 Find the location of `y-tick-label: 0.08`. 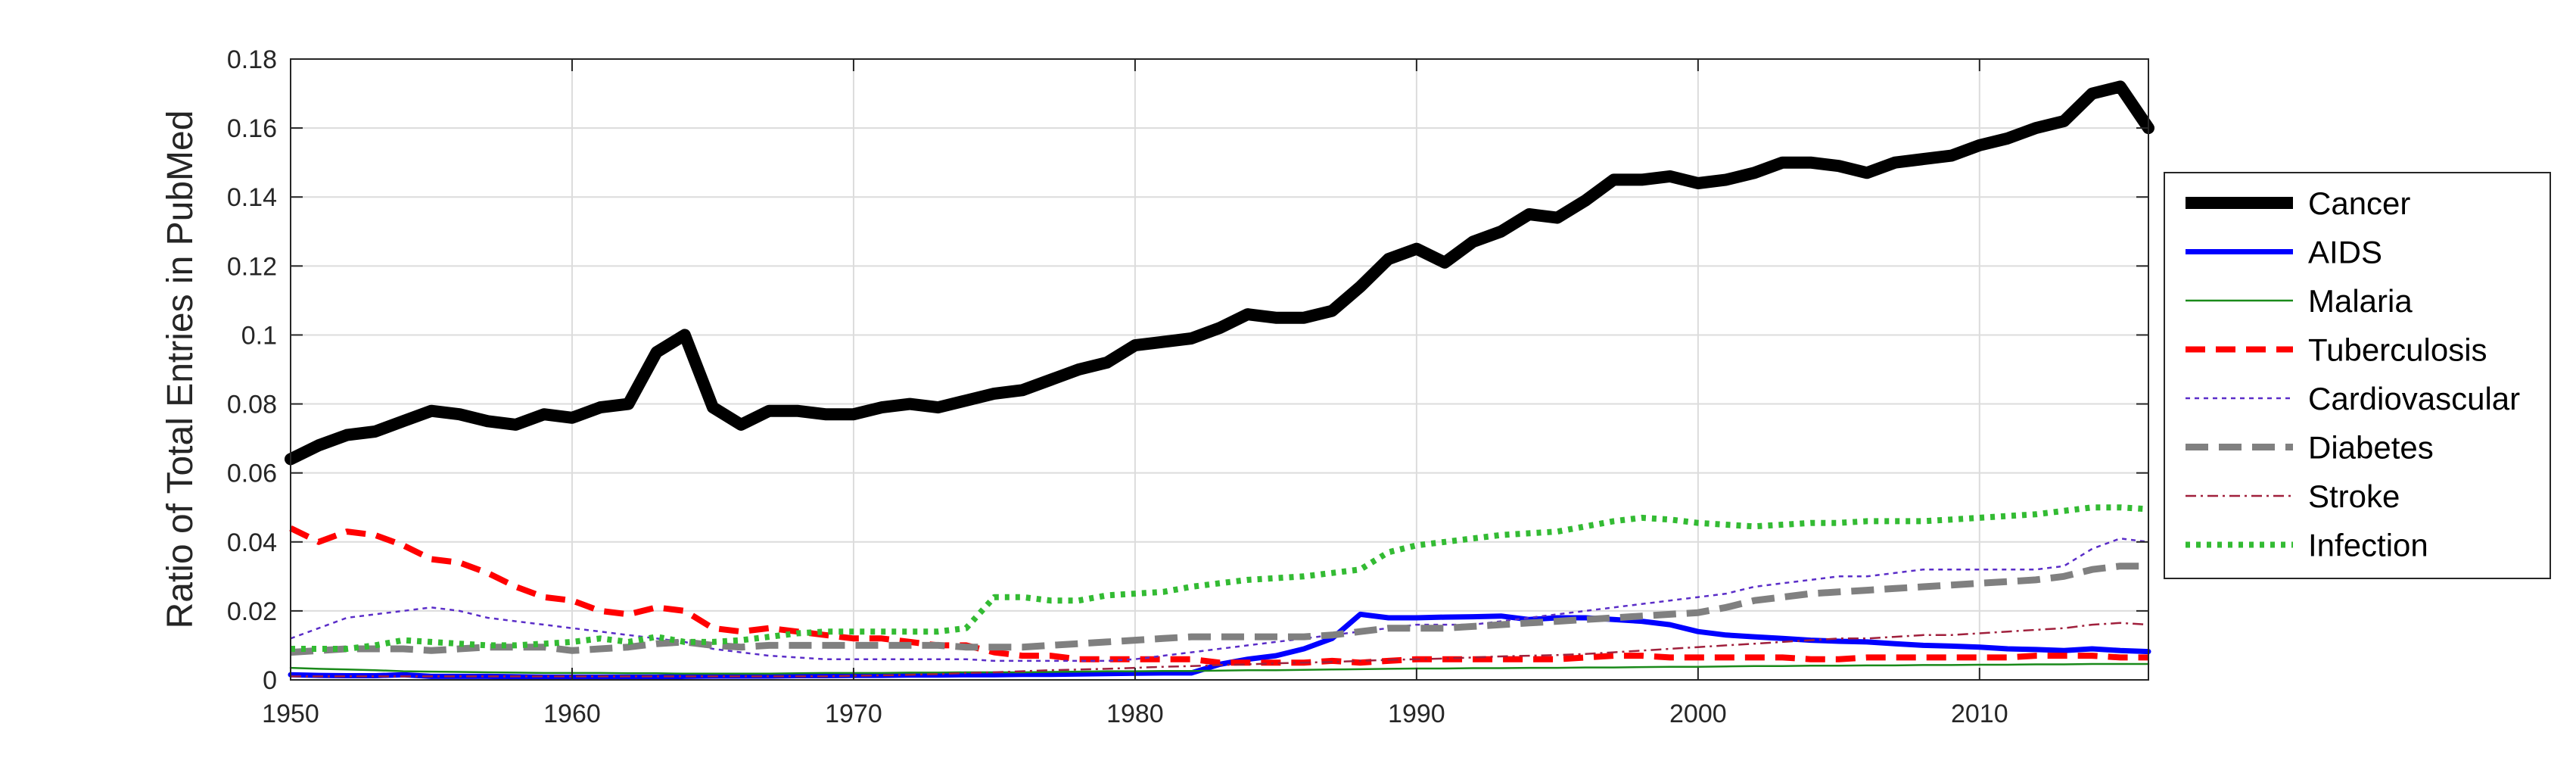

y-tick-label: 0.08 is located at coordinates (252, 405).